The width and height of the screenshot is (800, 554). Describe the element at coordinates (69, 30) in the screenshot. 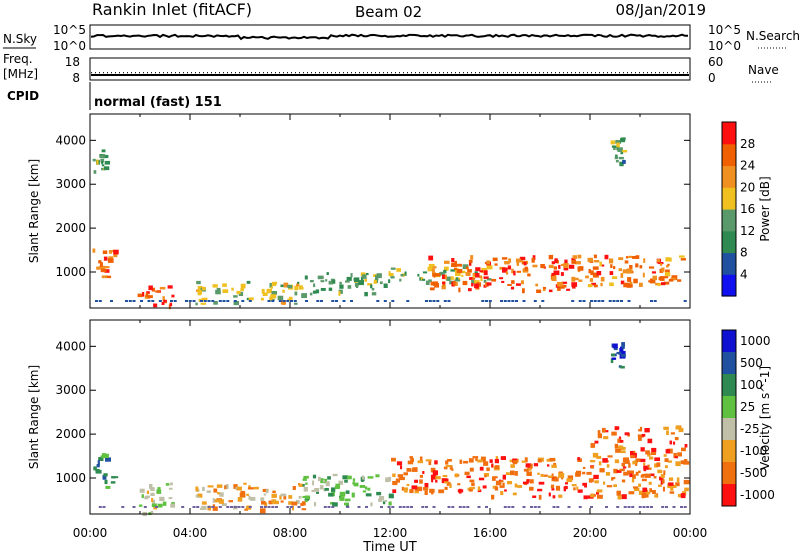

I see `nsky-tick-top: 10^5` at that location.